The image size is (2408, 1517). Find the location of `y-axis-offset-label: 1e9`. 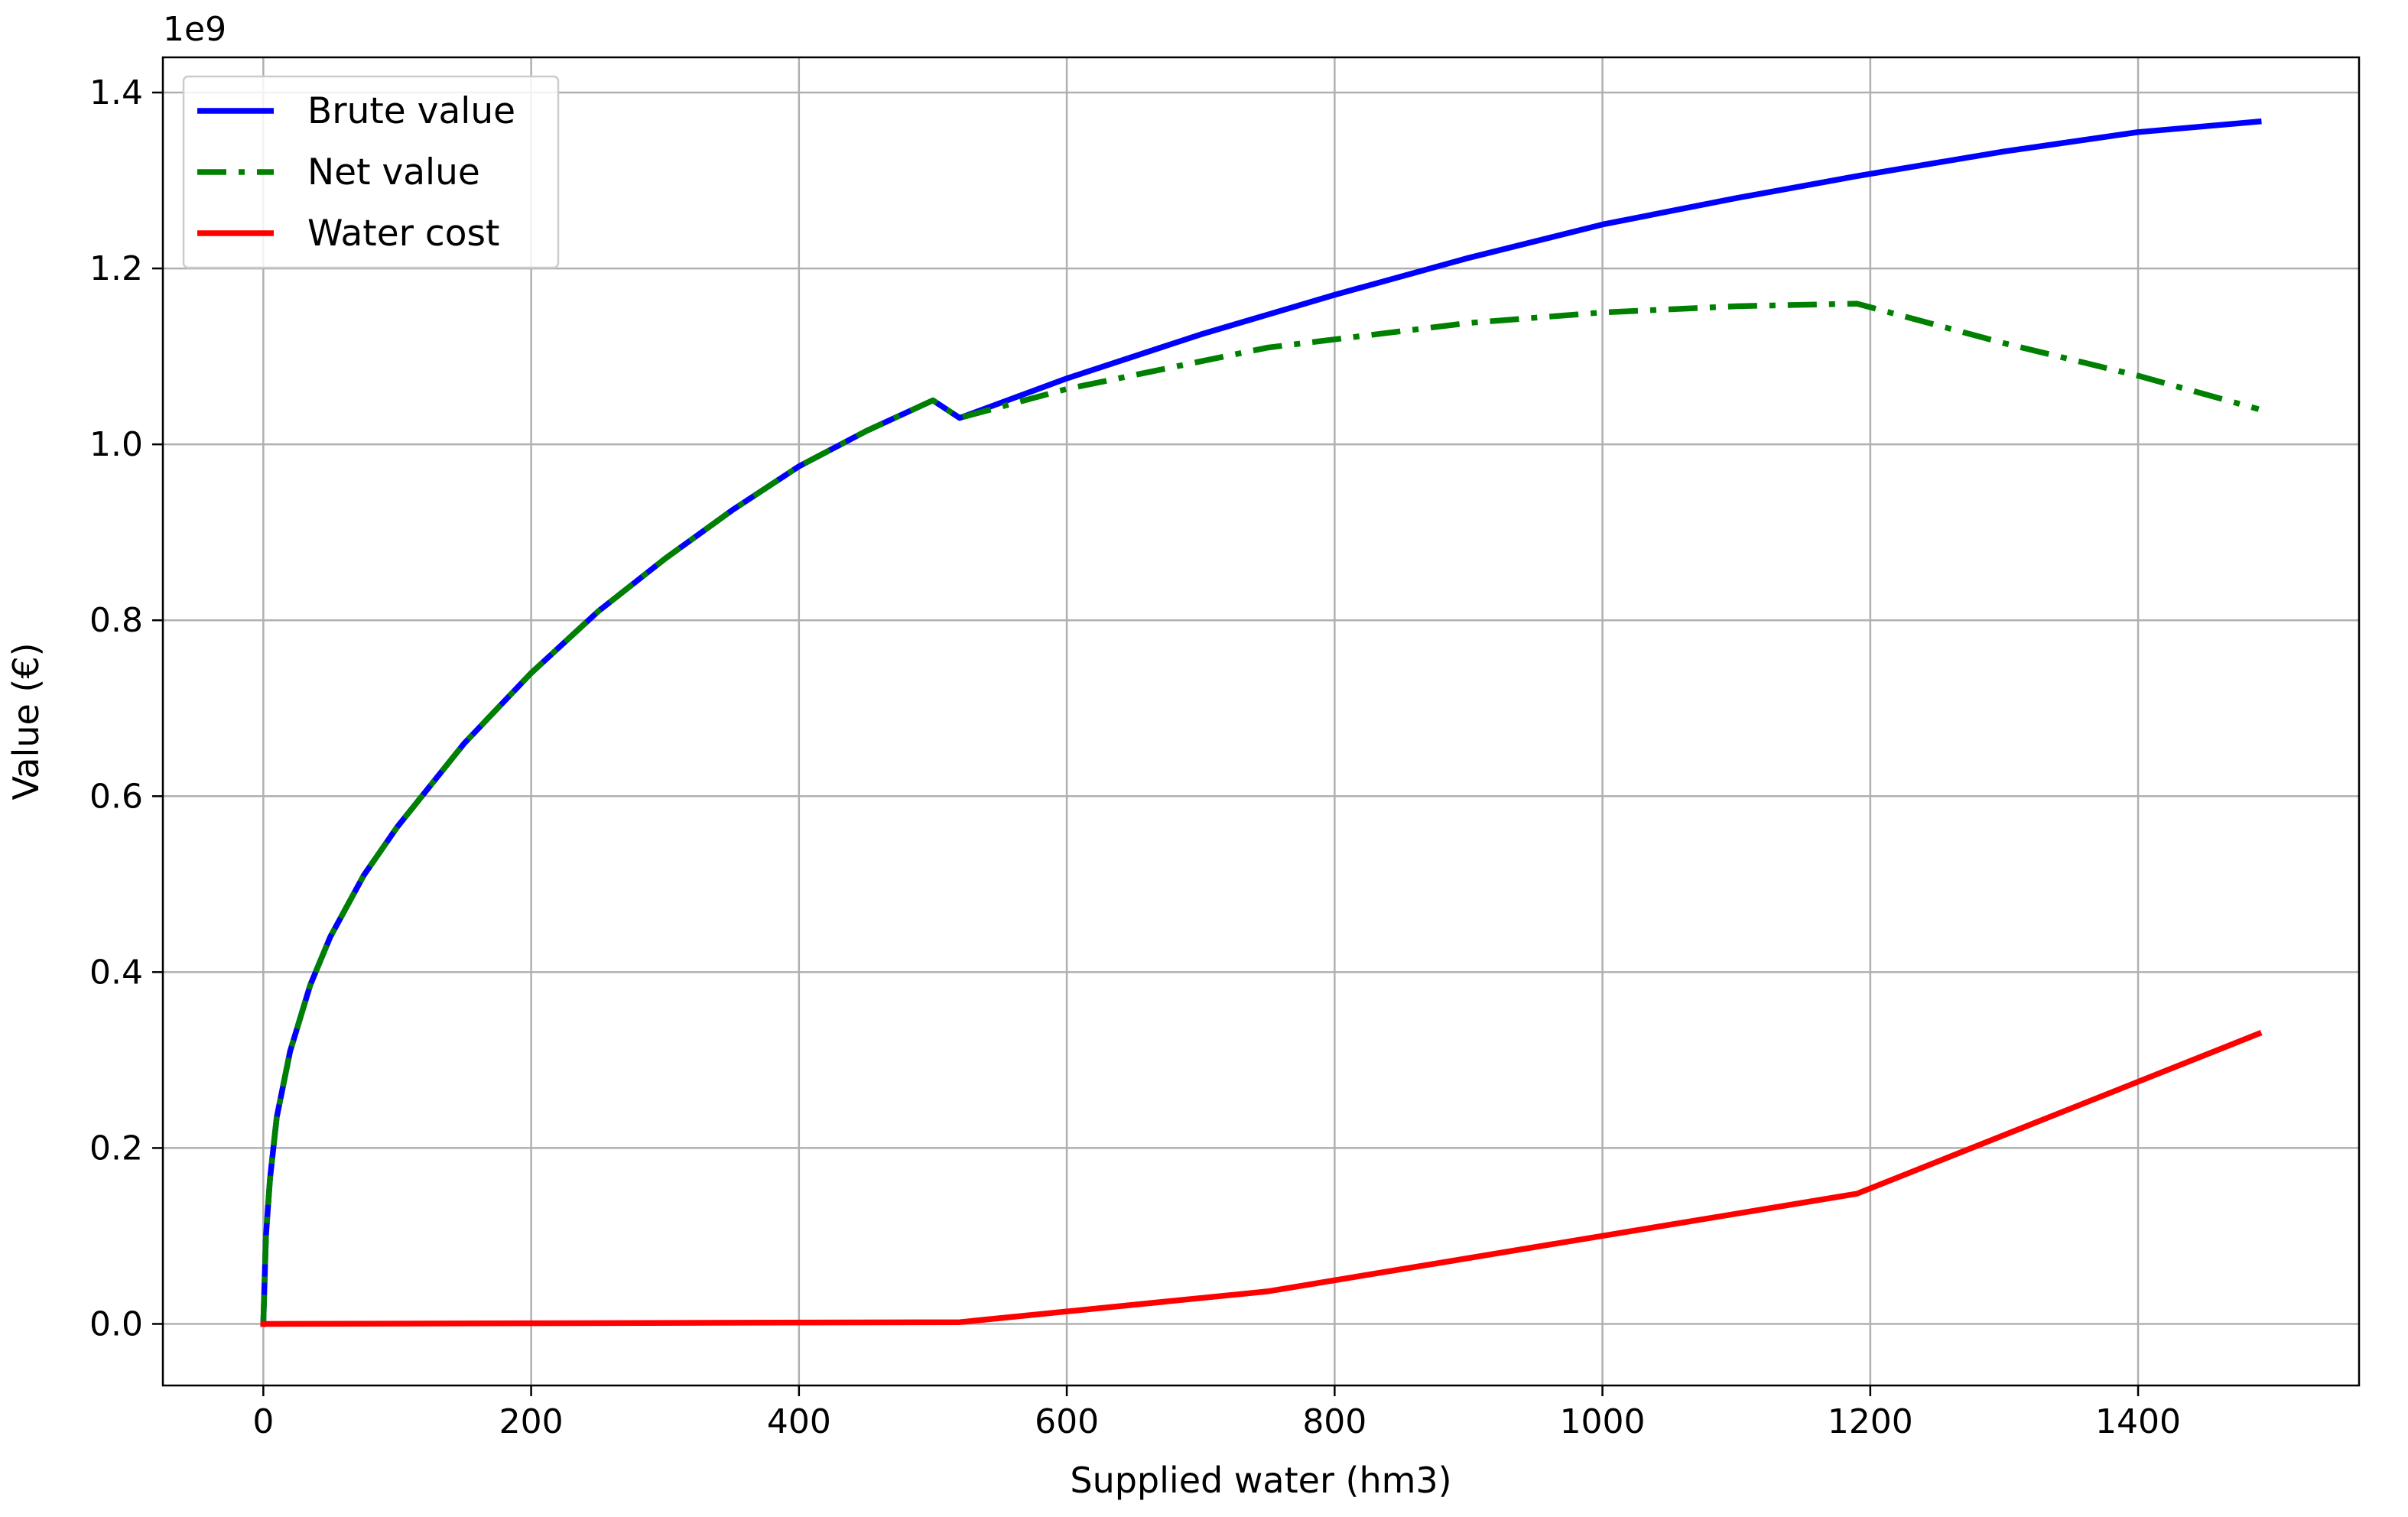

y-axis-offset-label: 1e9 is located at coordinates (194, 30).